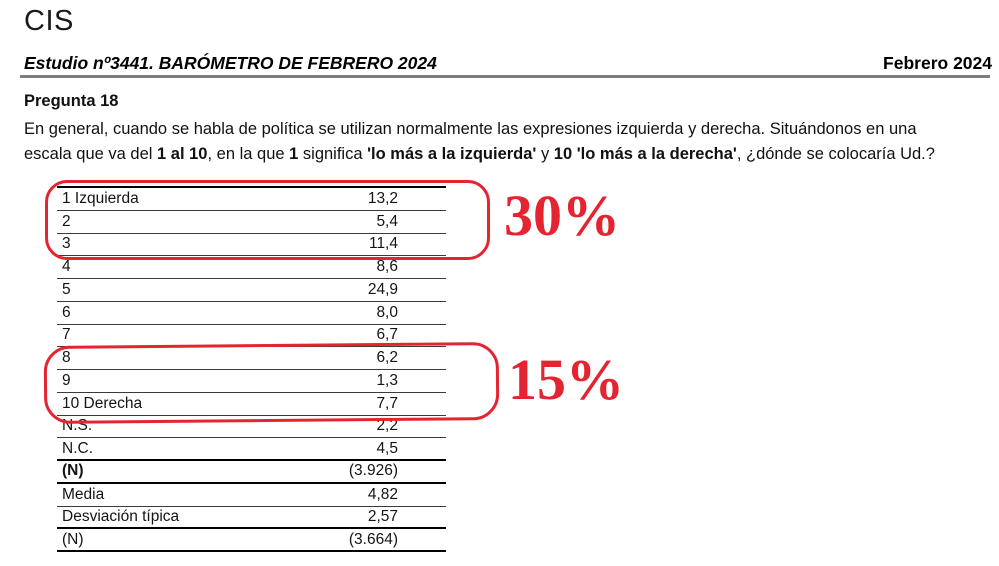 The image size is (999, 566). I want to click on question-text-segment: 1 al 10, so click(182, 153).